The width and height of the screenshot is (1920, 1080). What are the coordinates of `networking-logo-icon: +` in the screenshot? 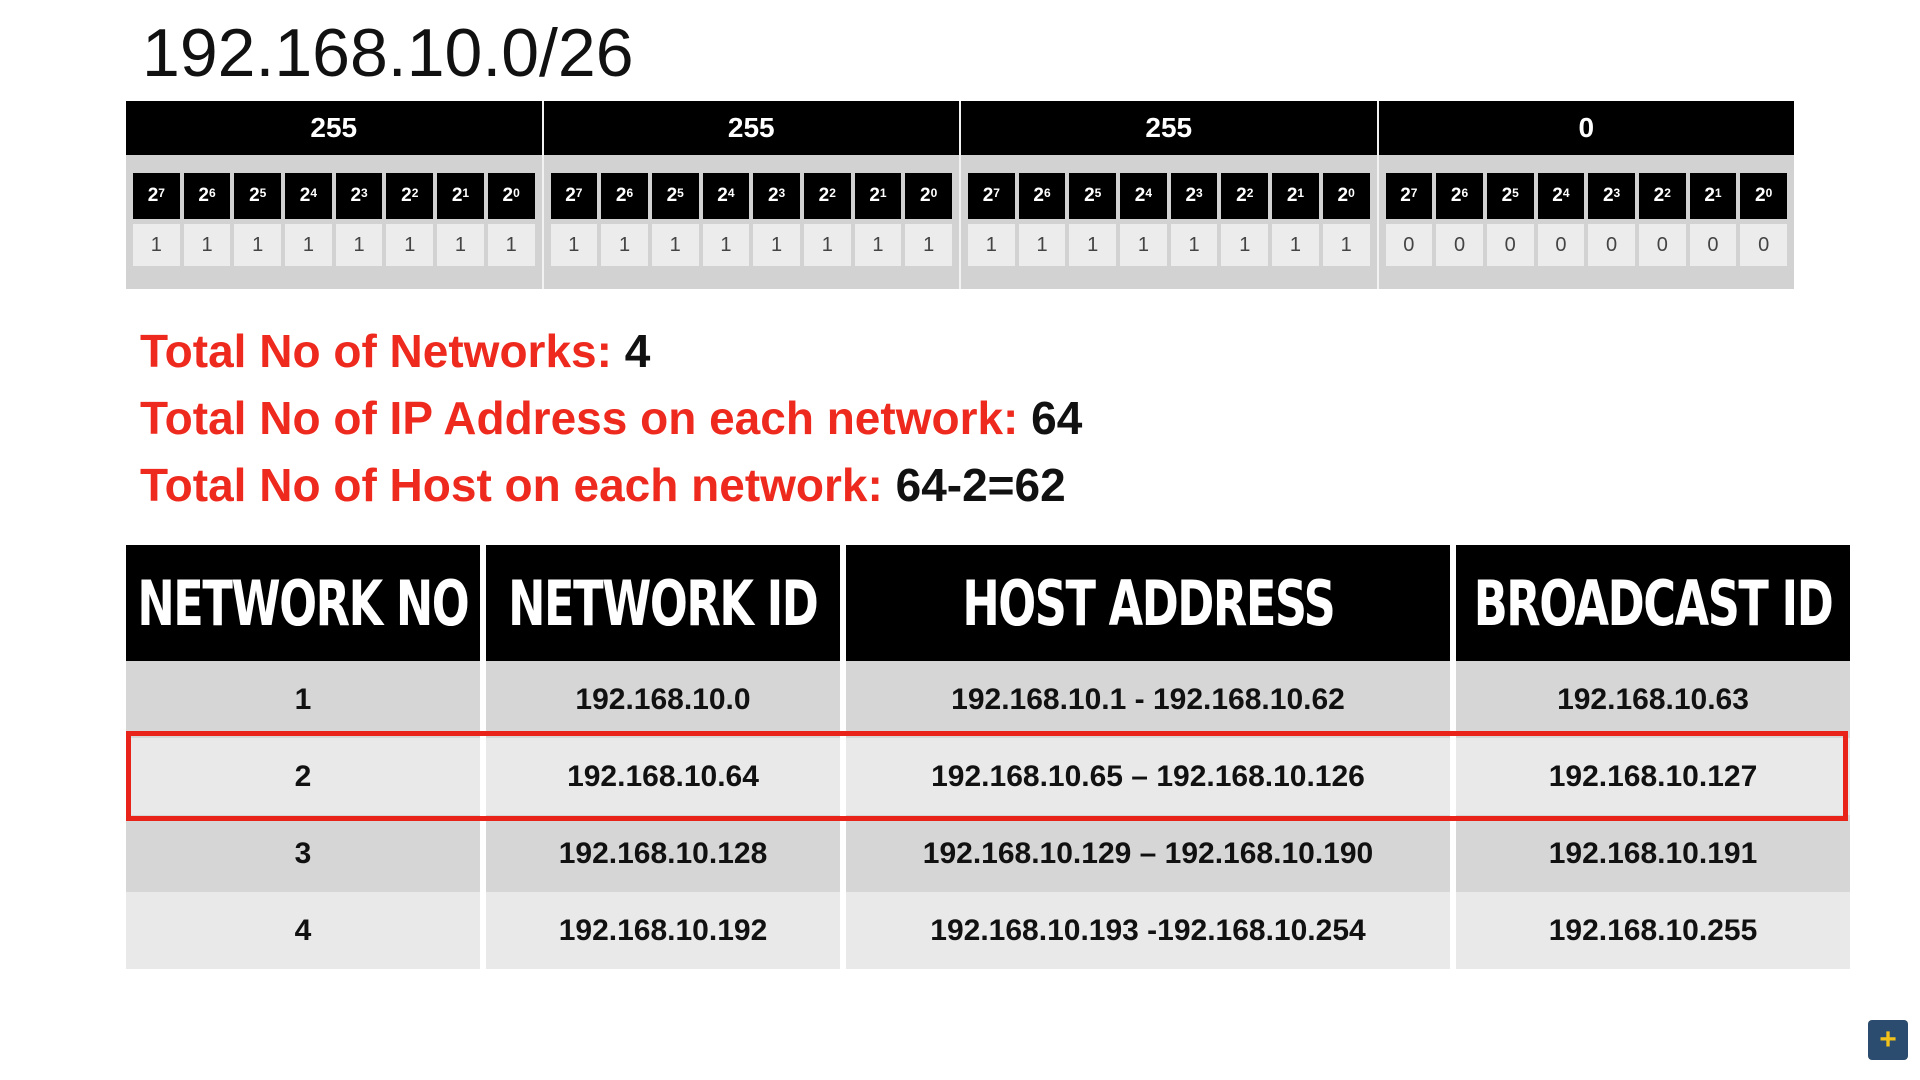 It's located at (1888, 1040).